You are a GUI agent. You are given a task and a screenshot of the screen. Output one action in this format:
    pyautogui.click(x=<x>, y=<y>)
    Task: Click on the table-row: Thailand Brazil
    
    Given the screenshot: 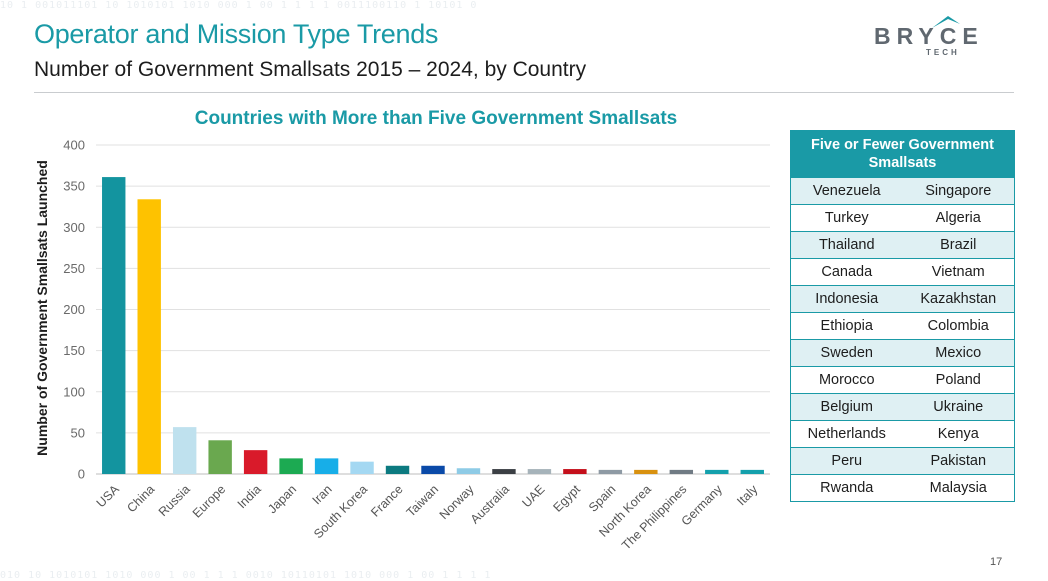 What is the action you would take?
    pyautogui.click(x=902, y=245)
    